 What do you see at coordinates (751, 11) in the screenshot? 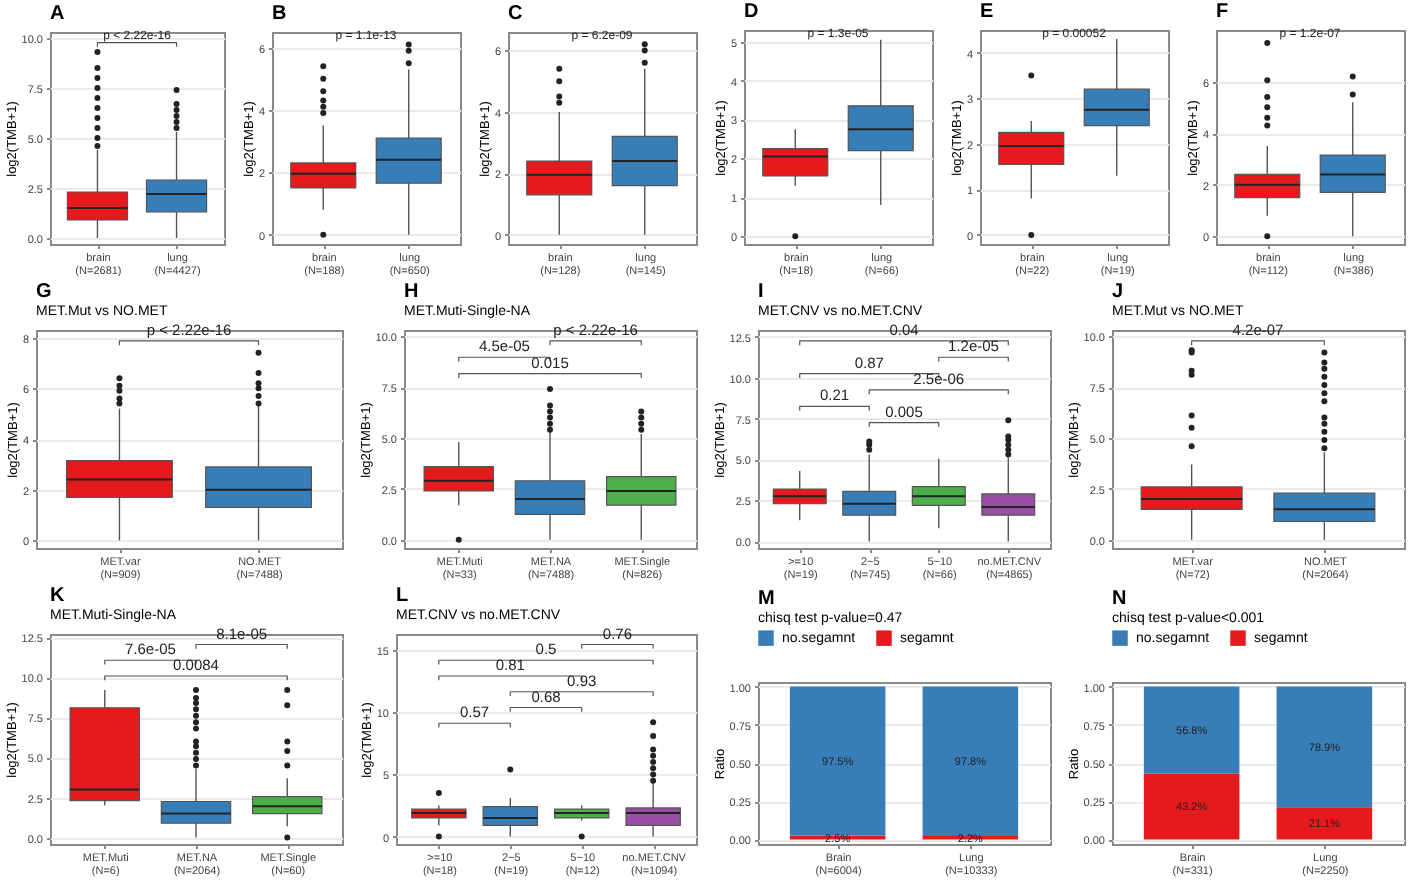
I see `chart-title: D` at bounding box center [751, 11].